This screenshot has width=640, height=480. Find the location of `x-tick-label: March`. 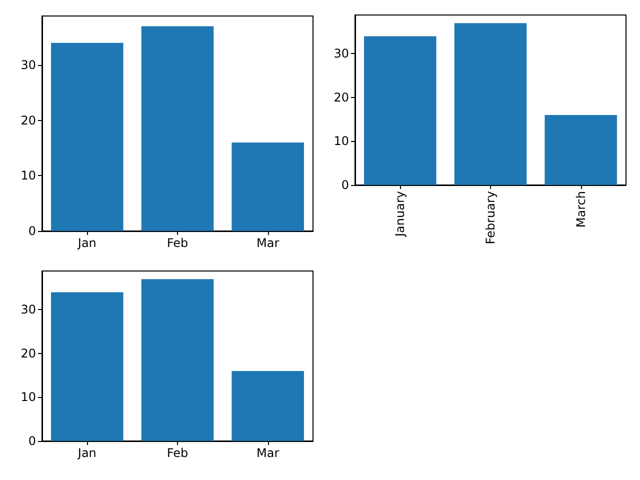

x-tick-label: March is located at coordinates (581, 209).